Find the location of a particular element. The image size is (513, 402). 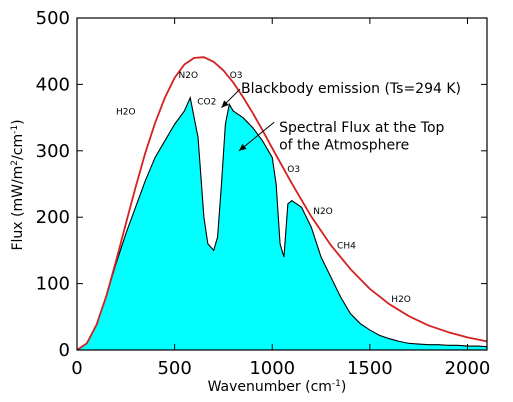

x-tick-label: 1500 is located at coordinates (370, 368).